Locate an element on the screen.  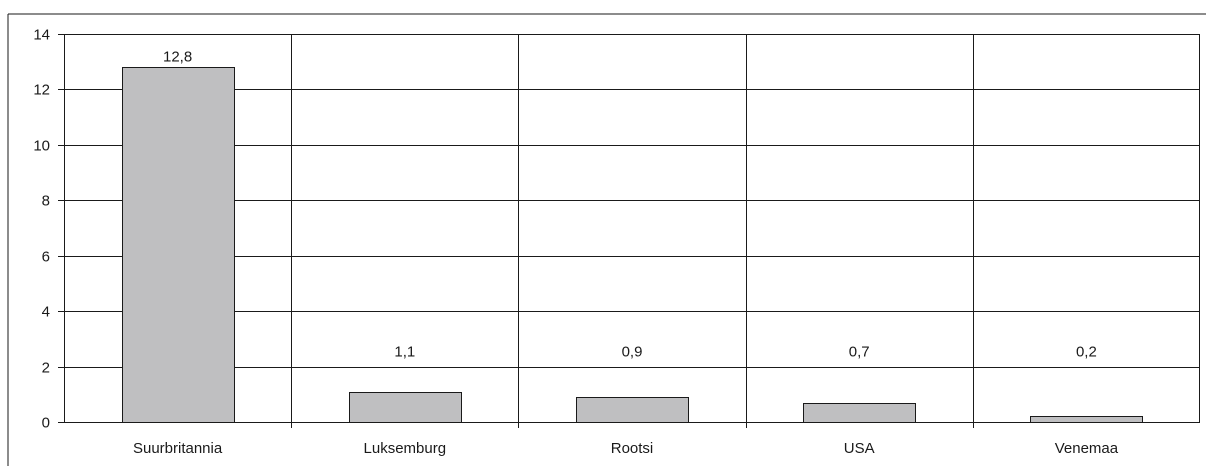
y-tick-label: 4 is located at coordinates (46, 312).